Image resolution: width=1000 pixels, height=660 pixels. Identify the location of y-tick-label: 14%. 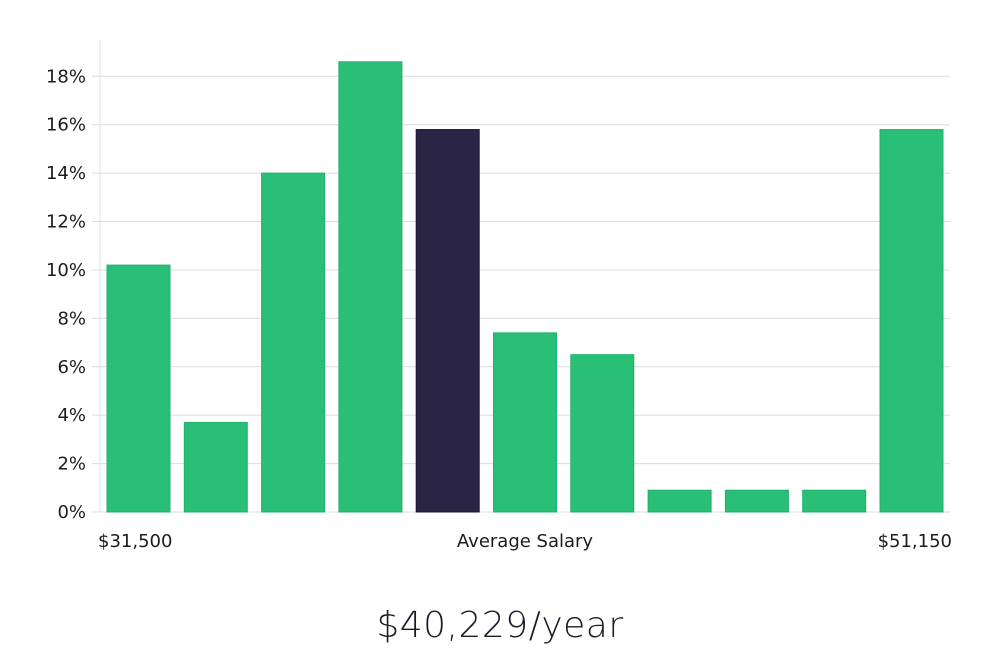
(66, 173).